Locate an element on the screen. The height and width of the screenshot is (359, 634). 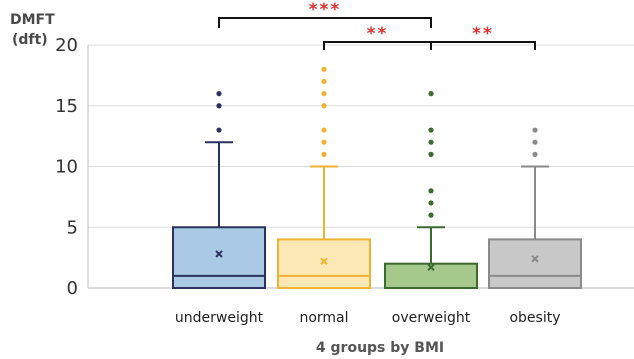
significance-bracket: *** is located at coordinates (325, 14).